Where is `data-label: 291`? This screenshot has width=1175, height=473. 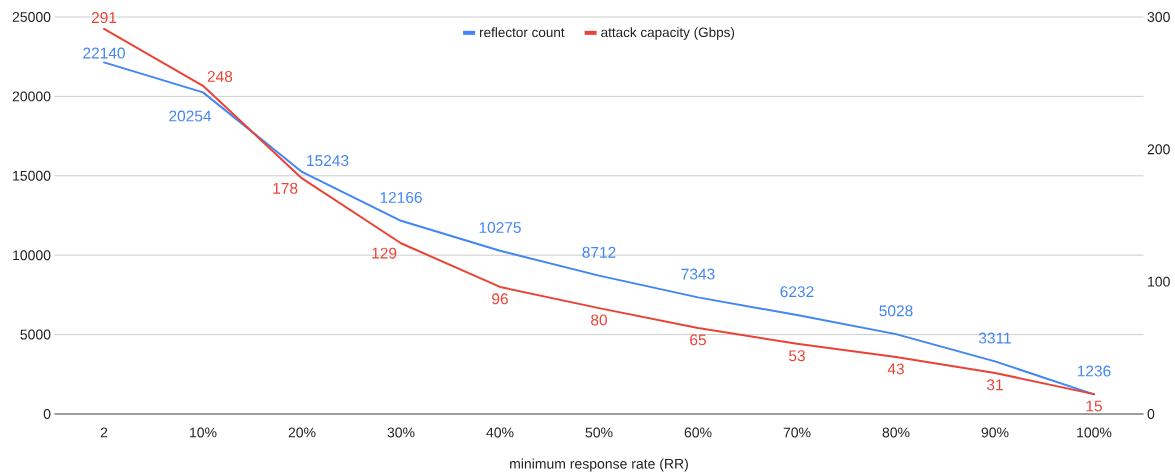 data-label: 291 is located at coordinates (104, 18).